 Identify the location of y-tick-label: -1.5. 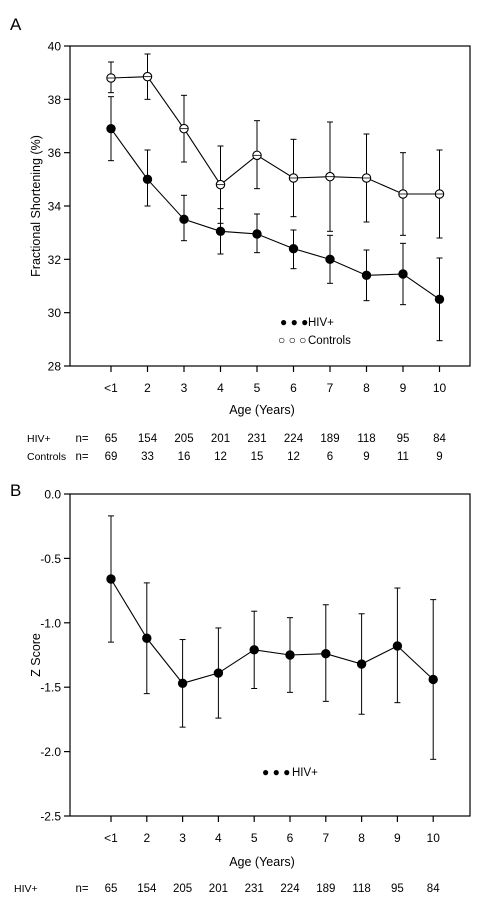
(50, 688).